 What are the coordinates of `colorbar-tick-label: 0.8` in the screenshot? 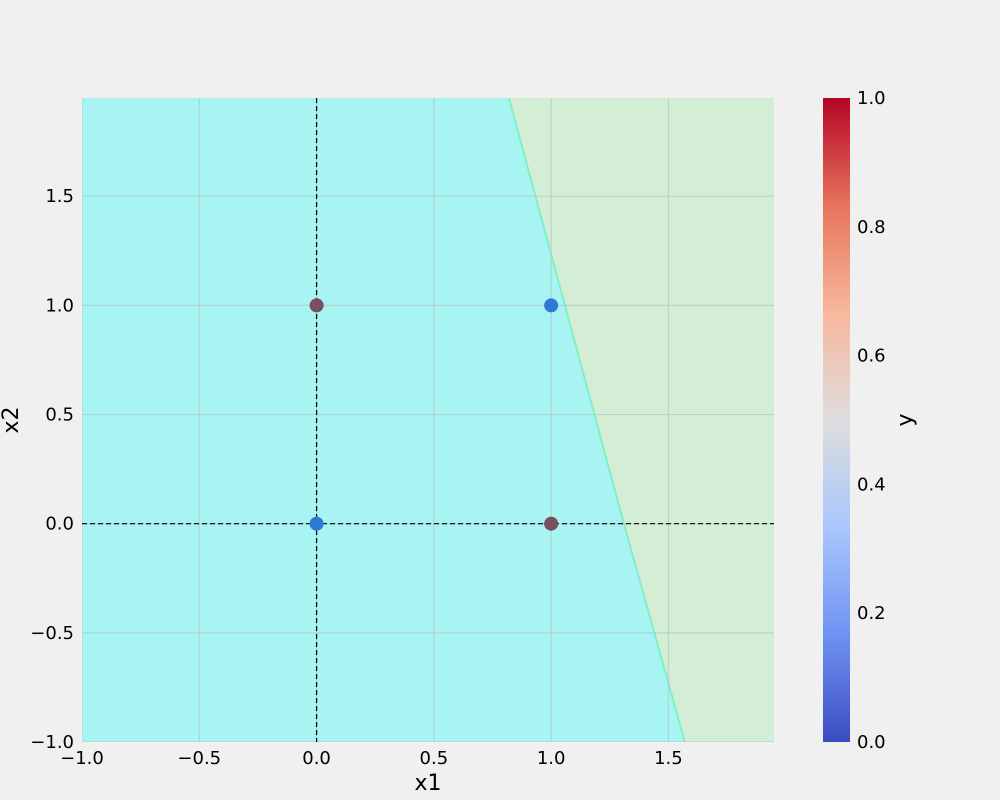 It's located at (871, 227).